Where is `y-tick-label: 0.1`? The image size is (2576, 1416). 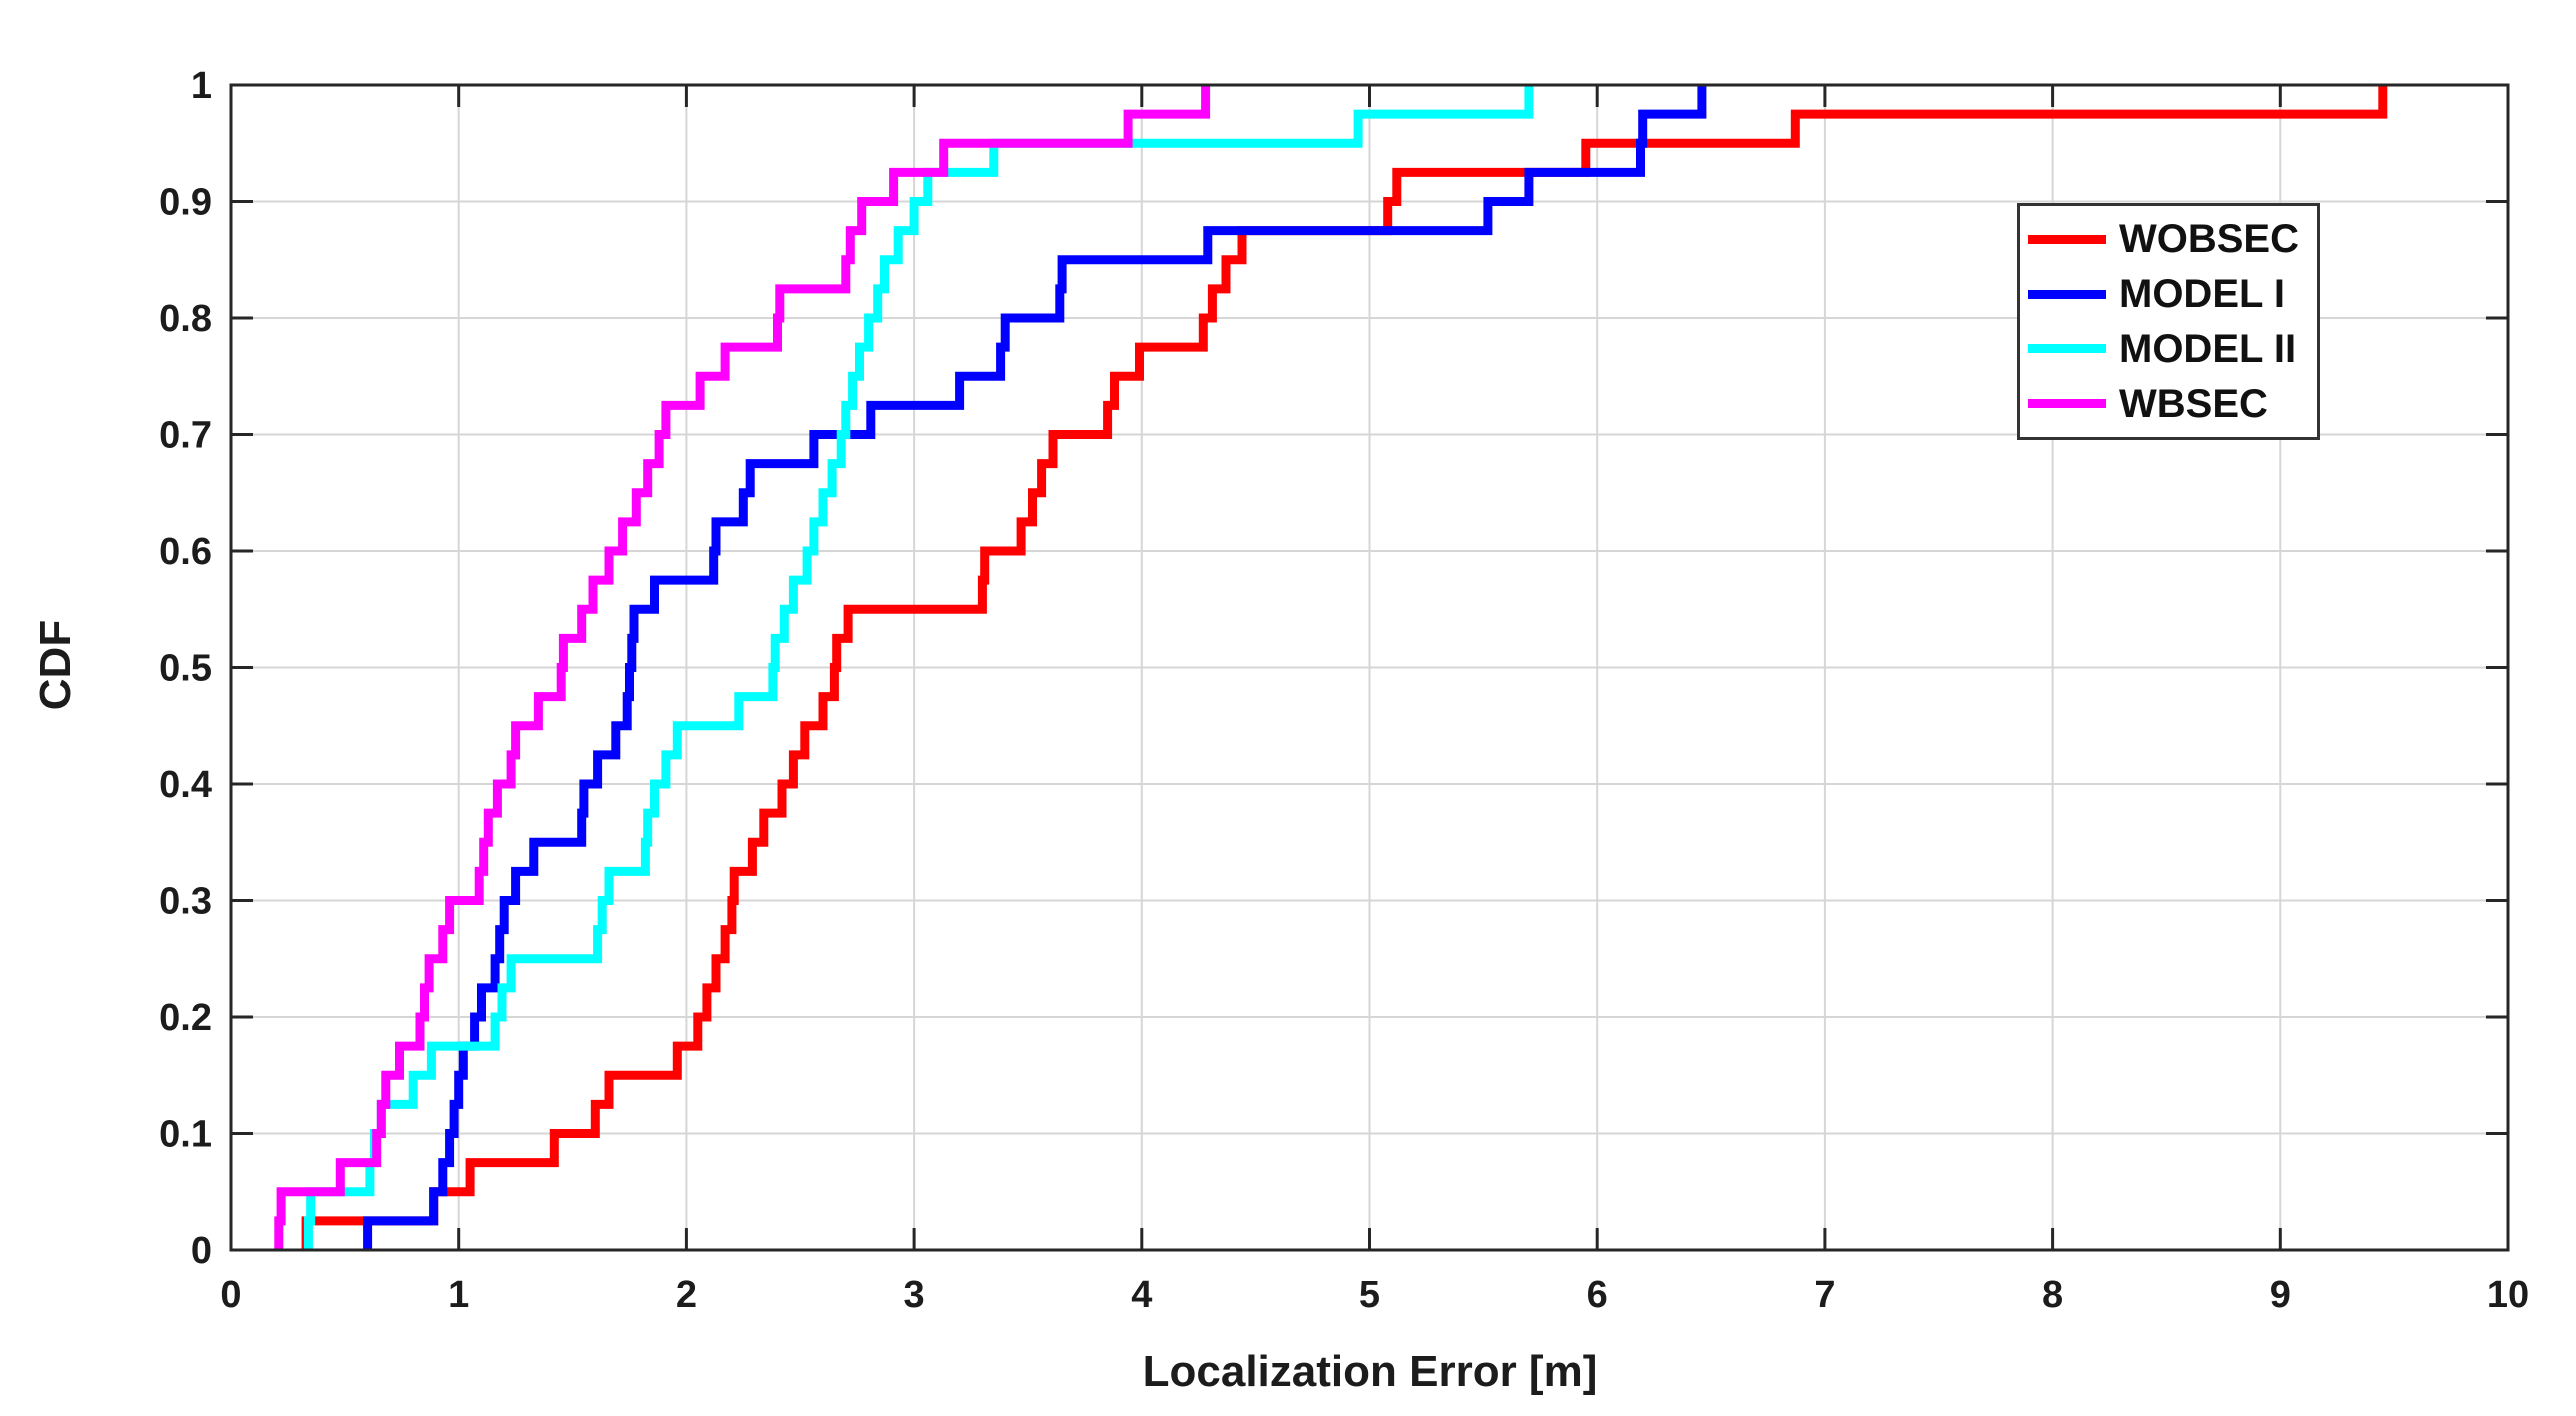 y-tick-label: 0.1 is located at coordinates (185, 1135).